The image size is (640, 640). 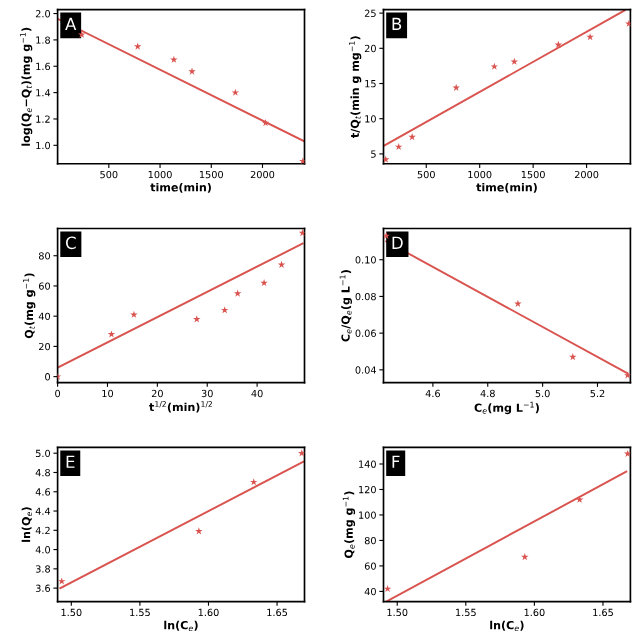 What do you see at coordinates (396, 461) in the screenshot?
I see `annotation: F` at bounding box center [396, 461].